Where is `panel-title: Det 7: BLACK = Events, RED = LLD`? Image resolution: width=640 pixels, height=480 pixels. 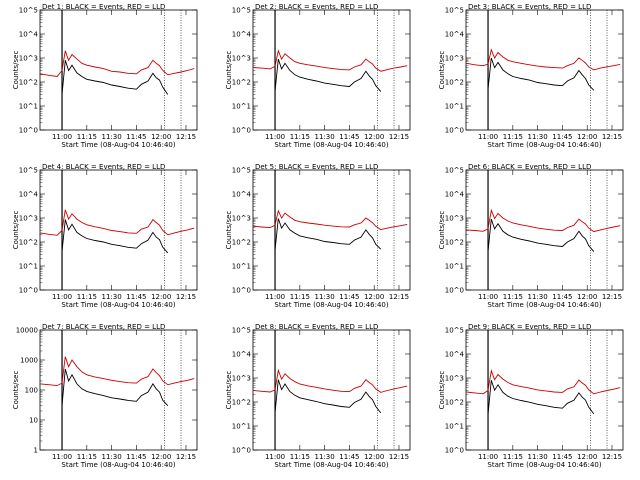 panel-title: Det 7: BLACK = Events, RED = LLD is located at coordinates (103, 327).